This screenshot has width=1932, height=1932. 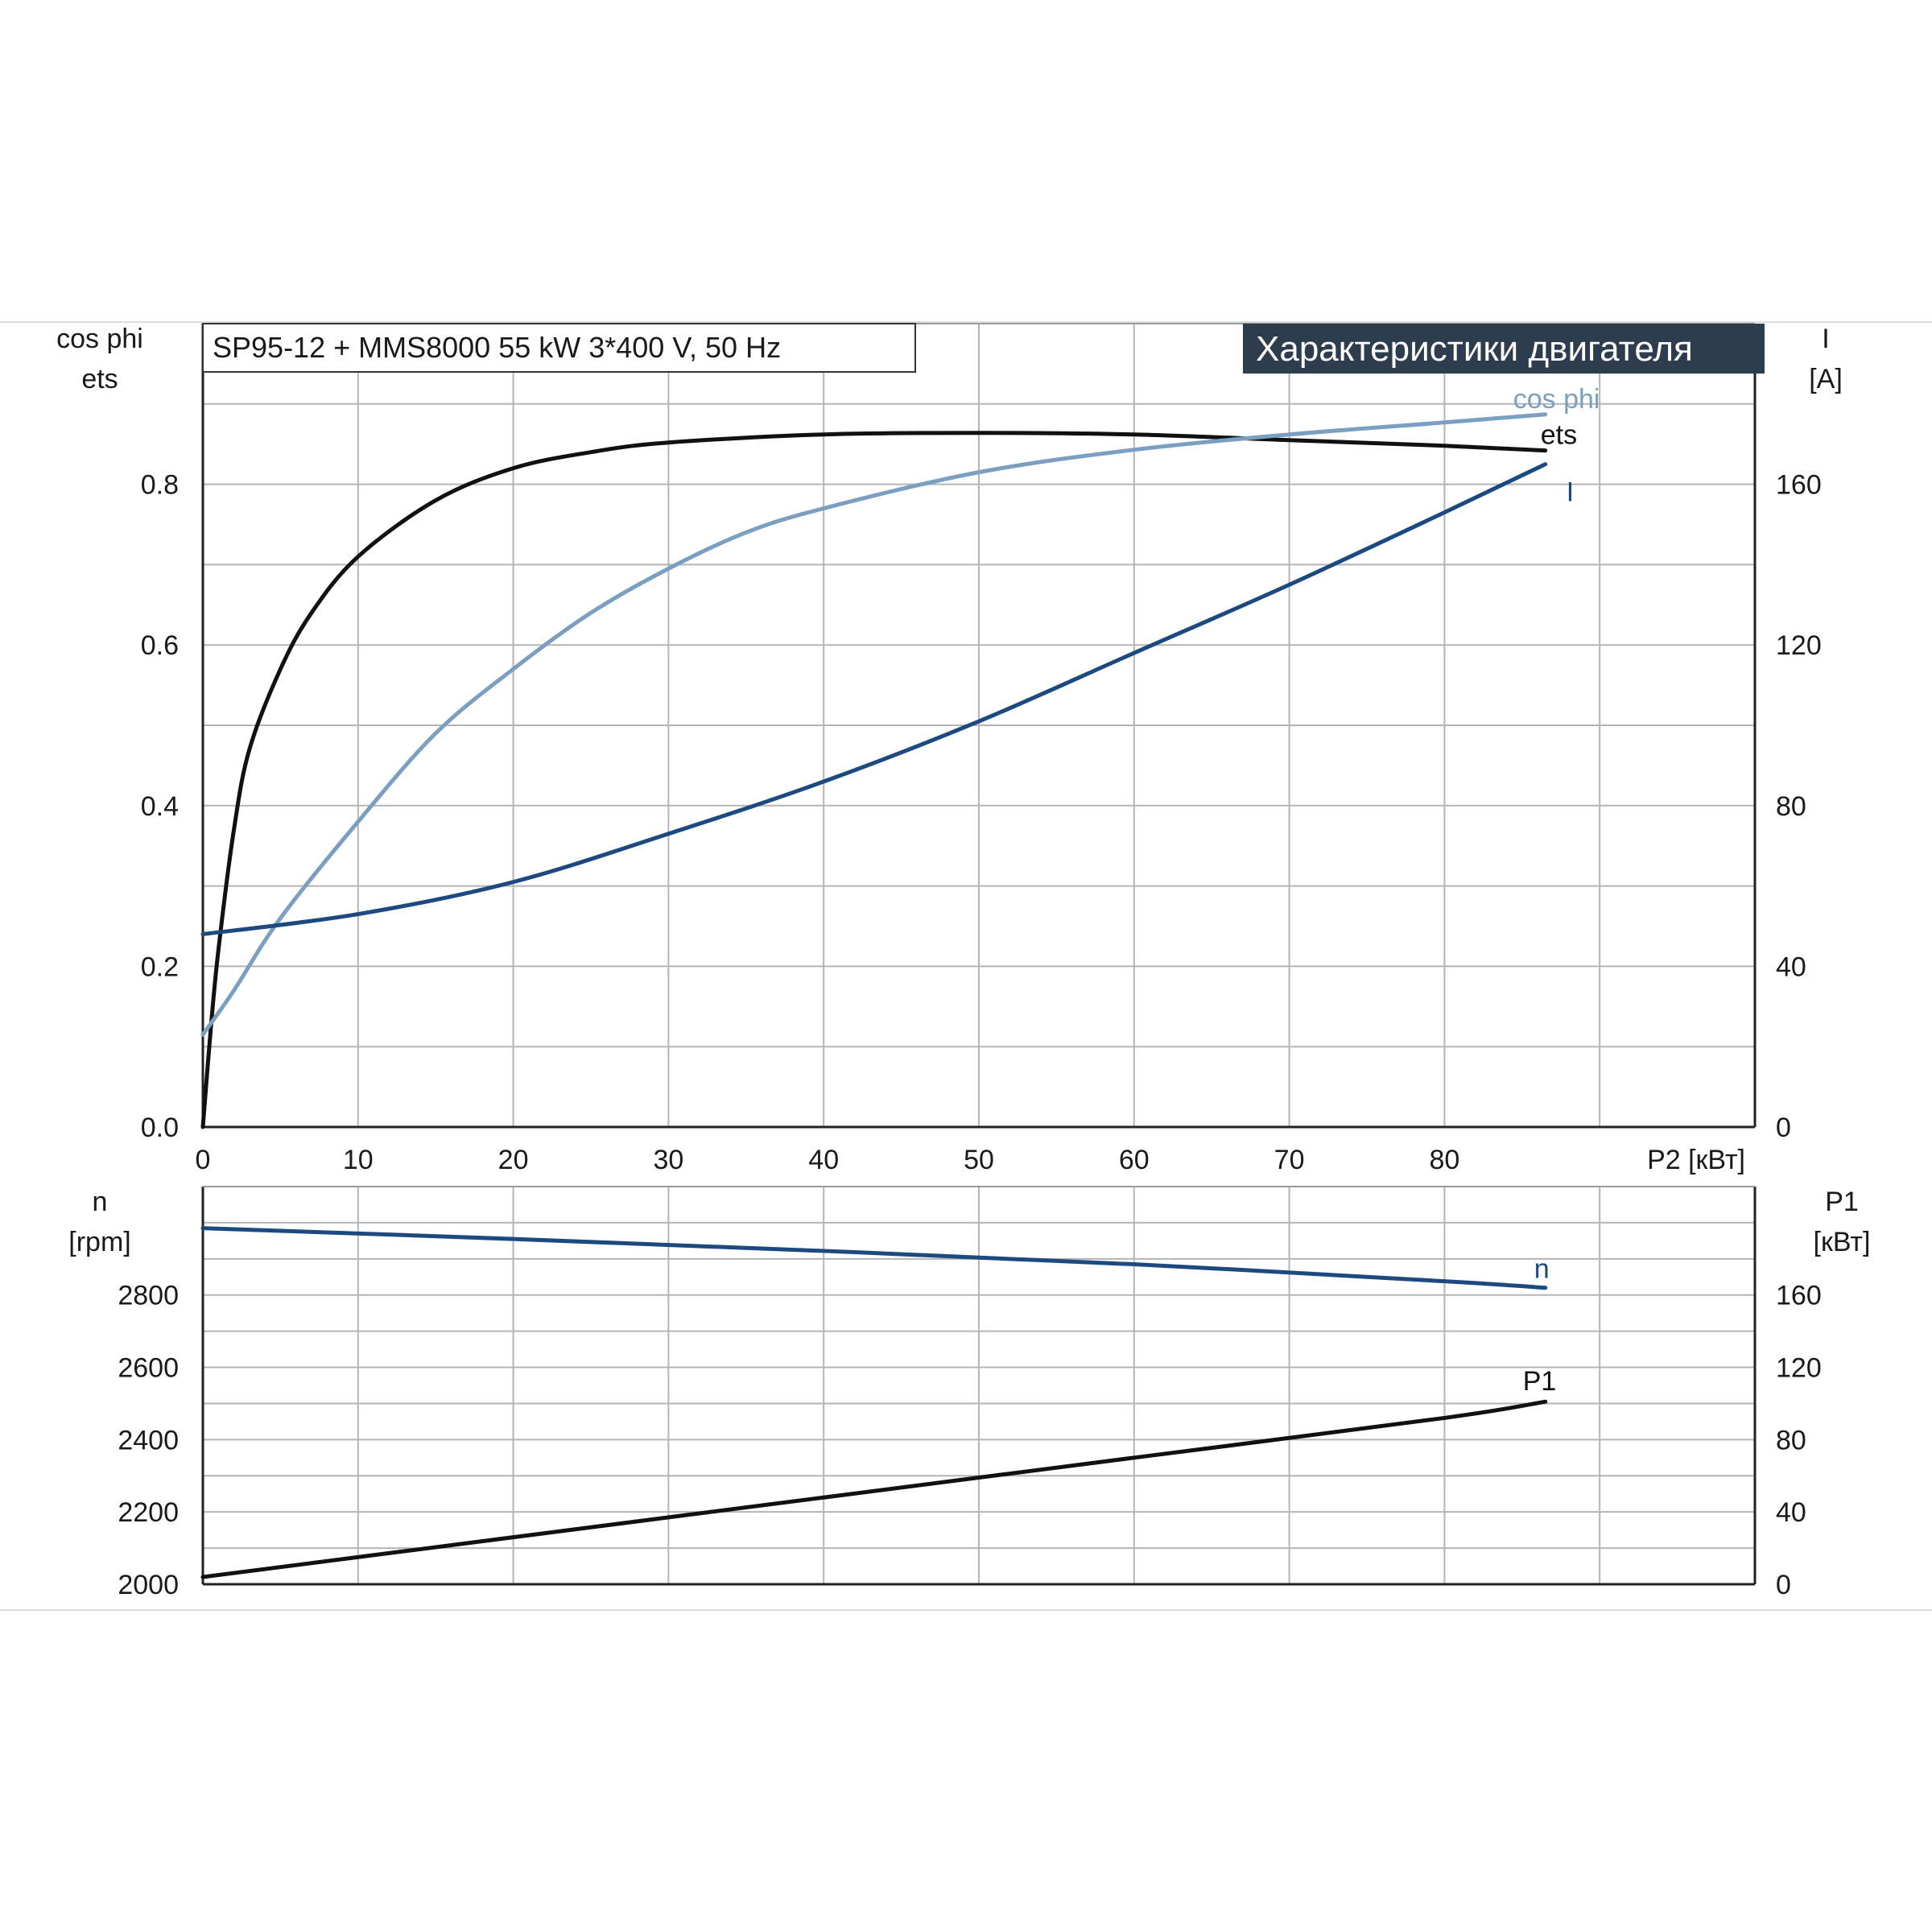 What do you see at coordinates (1289, 1160) in the screenshot?
I see `x-tick-label: 70` at bounding box center [1289, 1160].